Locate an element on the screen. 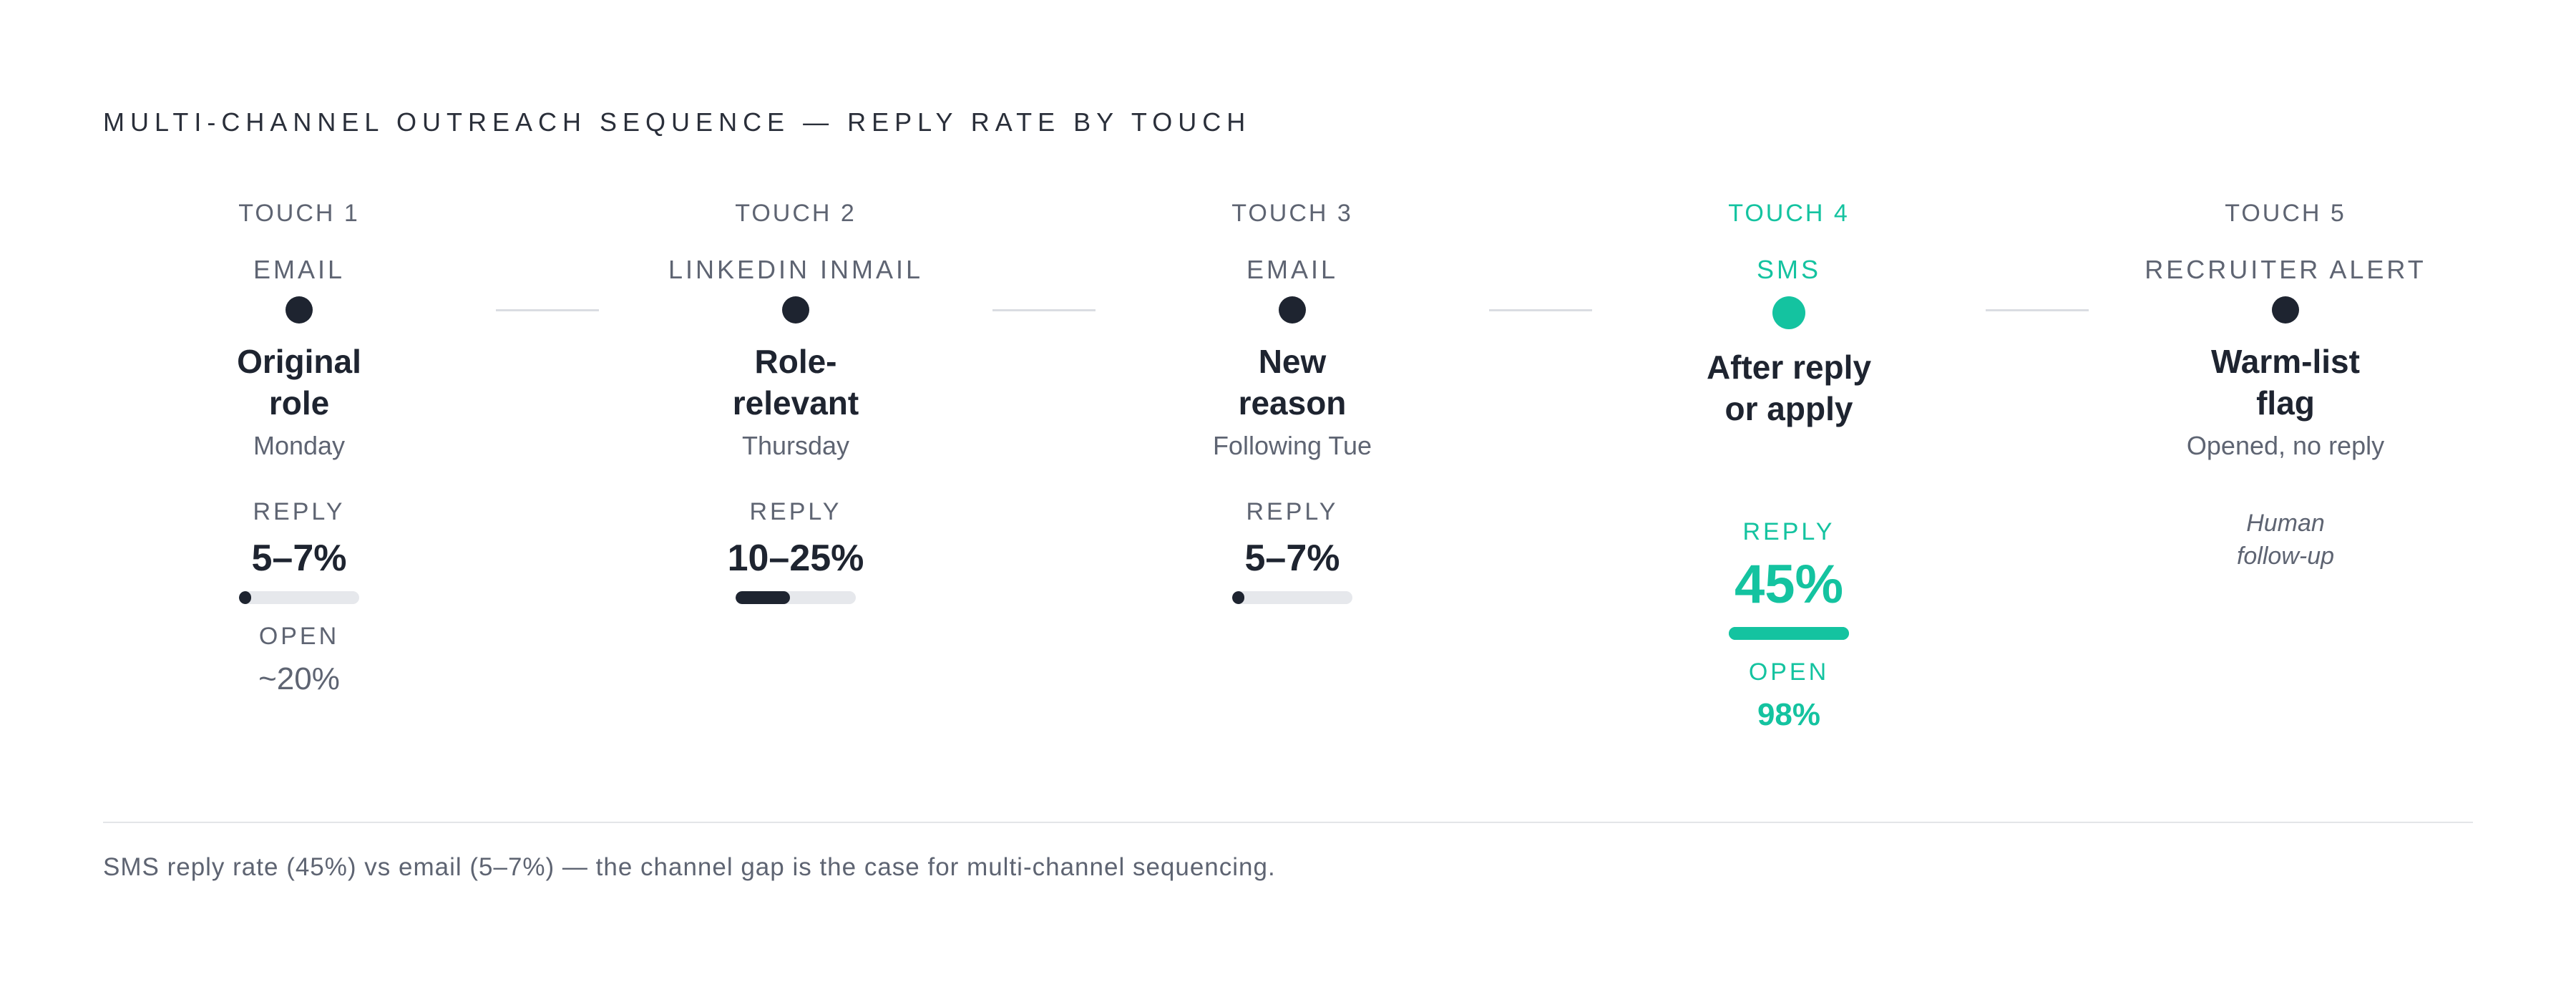 Image resolution: width=2576 pixels, height=992 pixels. touch-heading: After reply or apply is located at coordinates (1789, 388).